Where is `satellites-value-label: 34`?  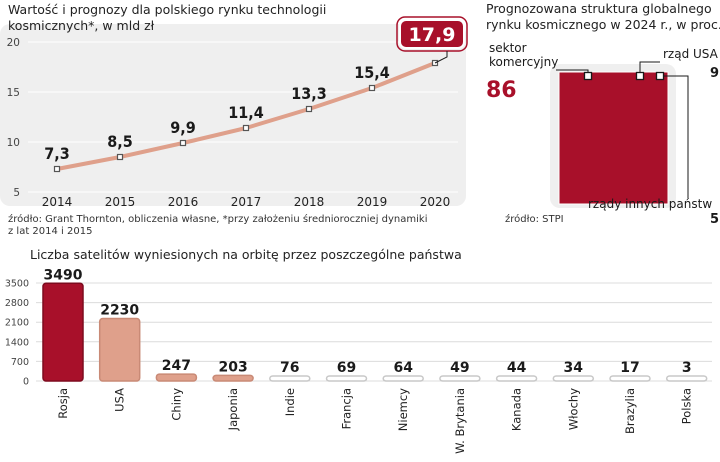 satellites-value-label: 34 is located at coordinates (574, 368).